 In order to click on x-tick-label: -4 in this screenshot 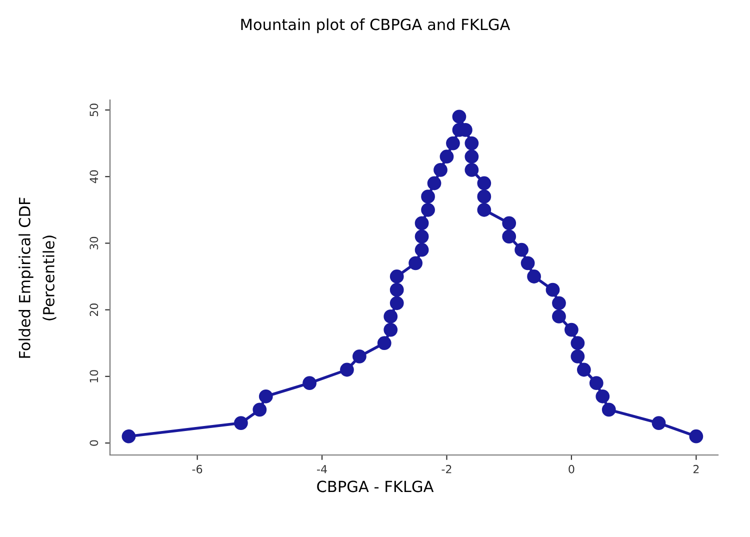, I will do `click(322, 469)`.